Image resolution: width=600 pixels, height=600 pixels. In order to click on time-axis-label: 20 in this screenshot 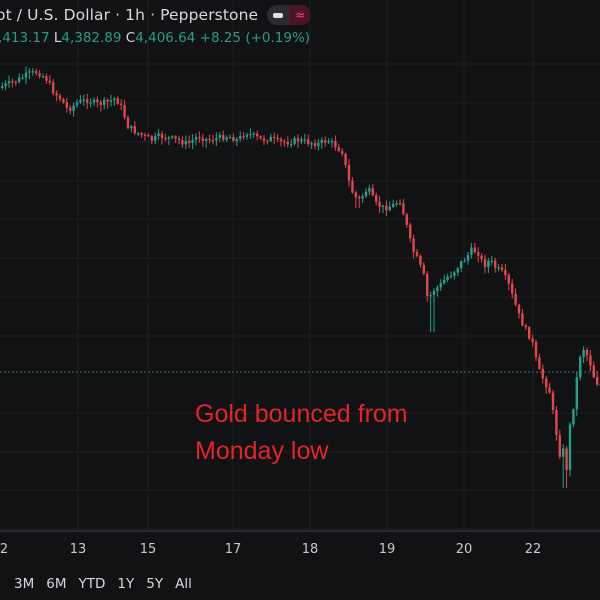, I will do `click(464, 549)`.